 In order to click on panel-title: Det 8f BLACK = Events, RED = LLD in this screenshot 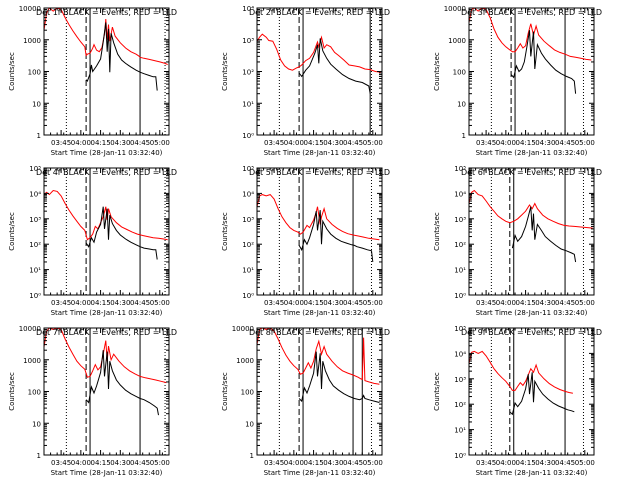, I will do `click(319, 332)`.